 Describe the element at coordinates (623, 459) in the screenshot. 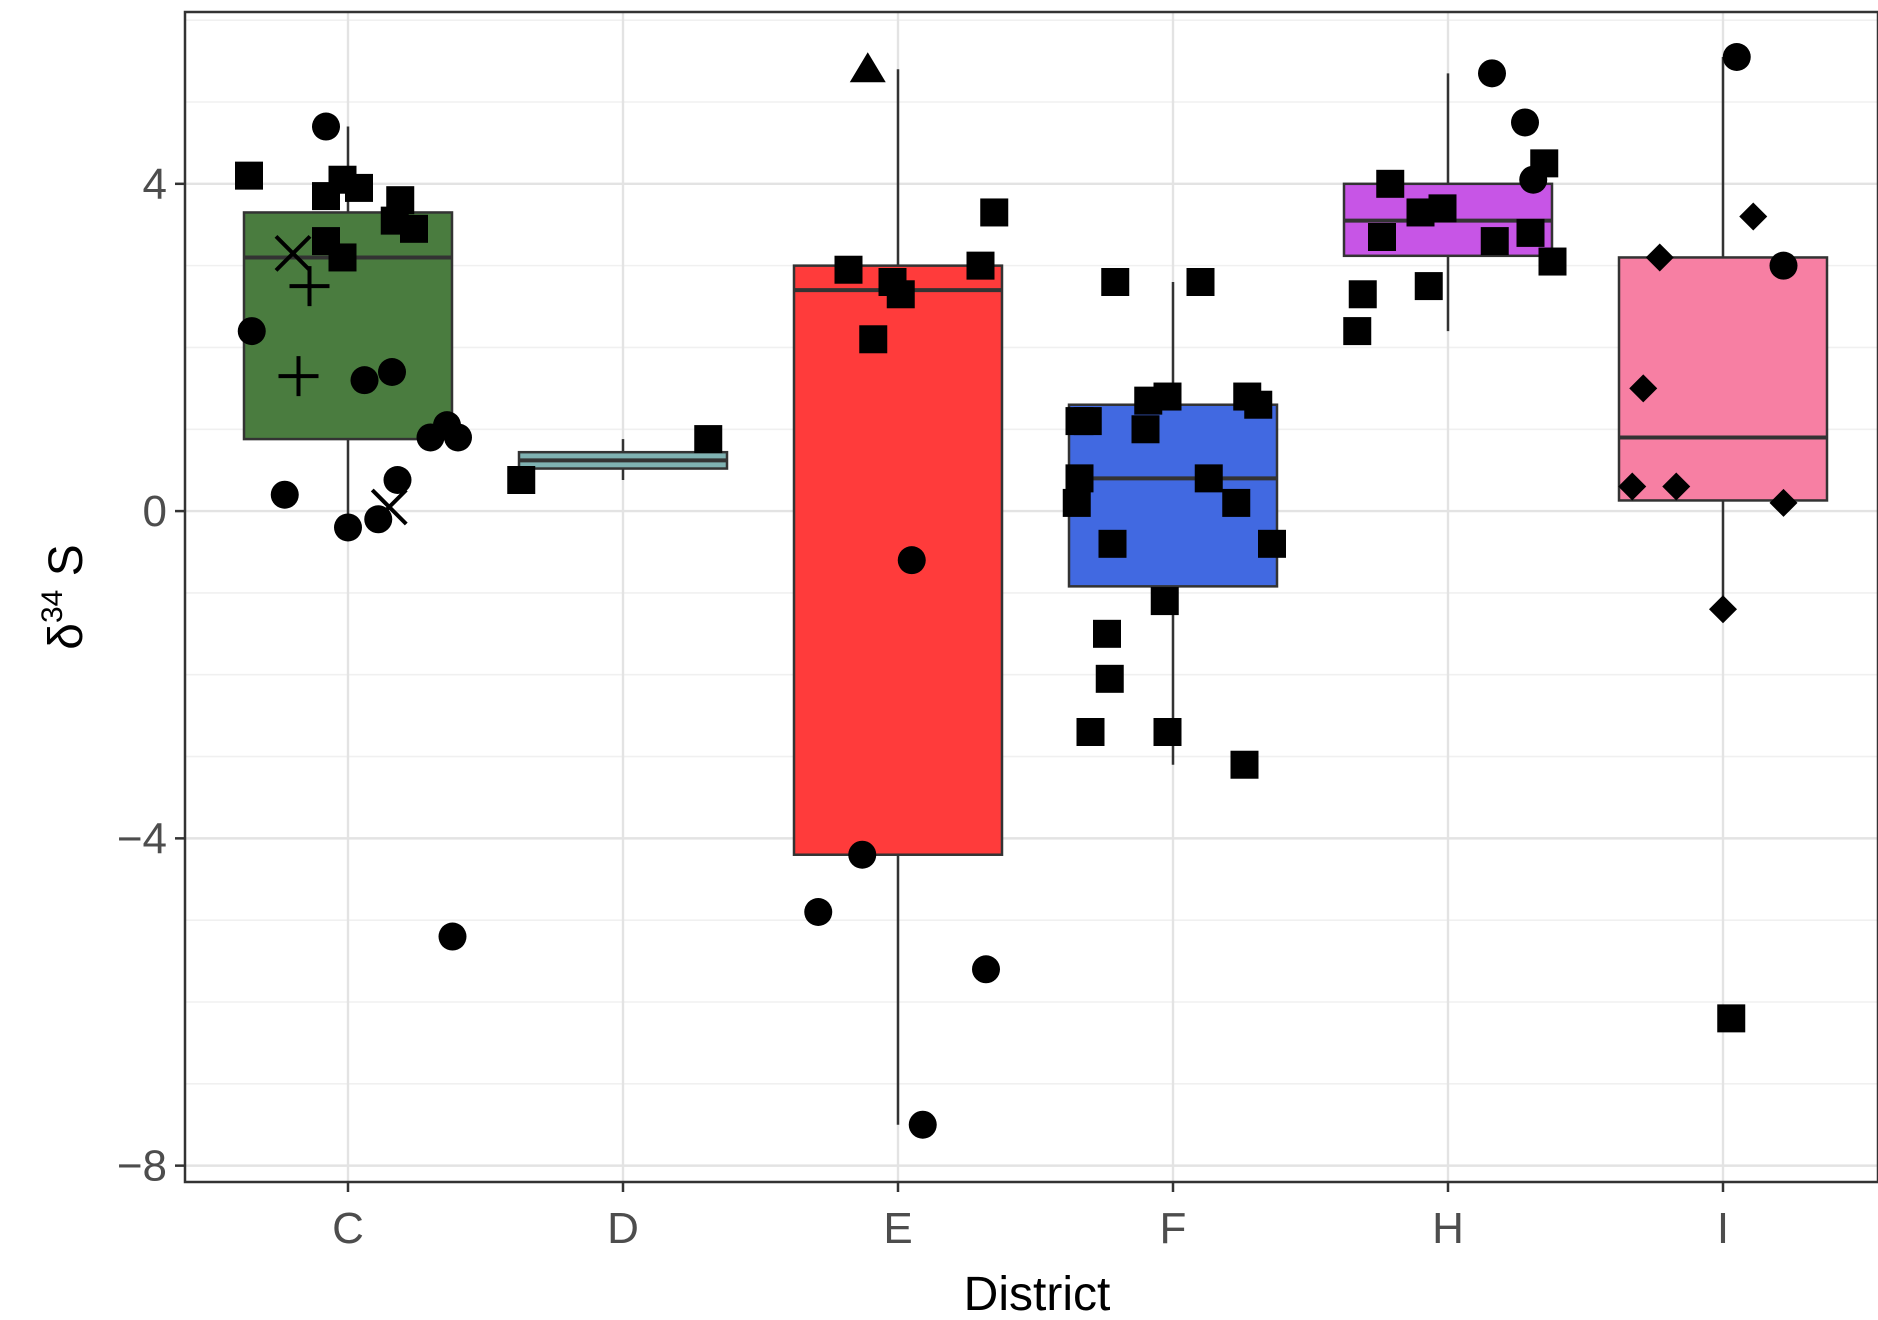

I see `box-D` at that location.